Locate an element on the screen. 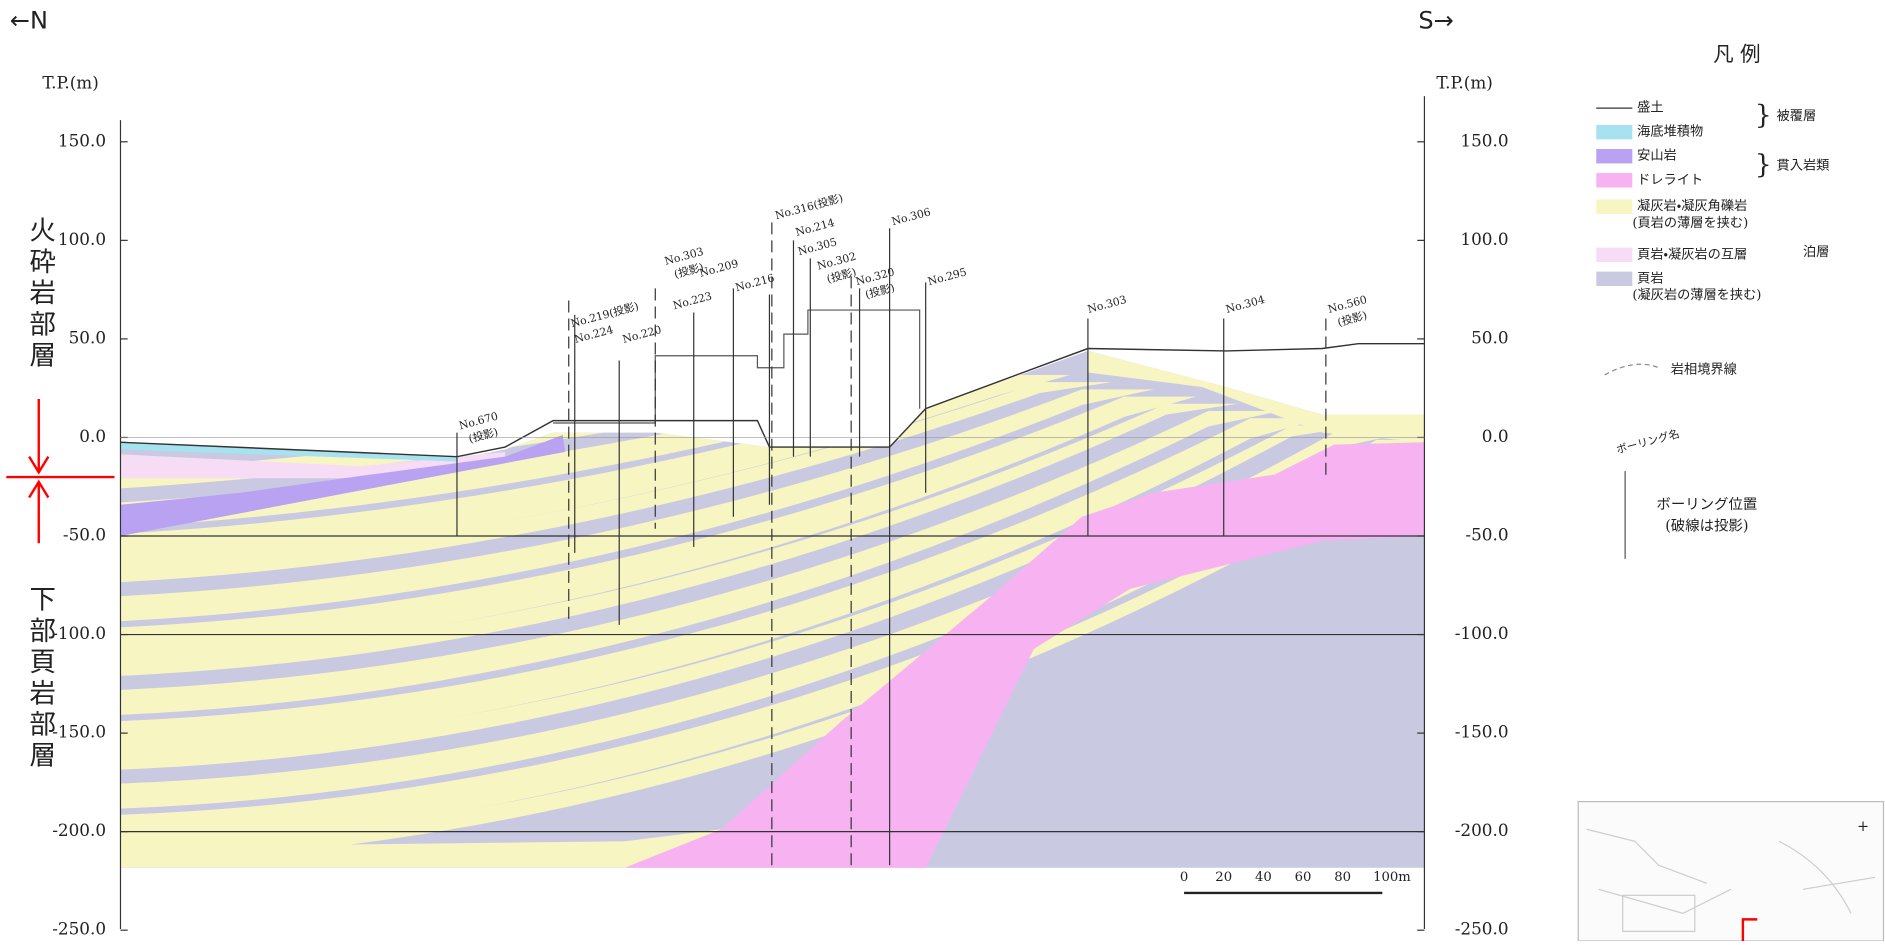 The width and height of the screenshot is (1885, 945). borehole-name: ボーリング名 is located at coordinates (1648, 441).